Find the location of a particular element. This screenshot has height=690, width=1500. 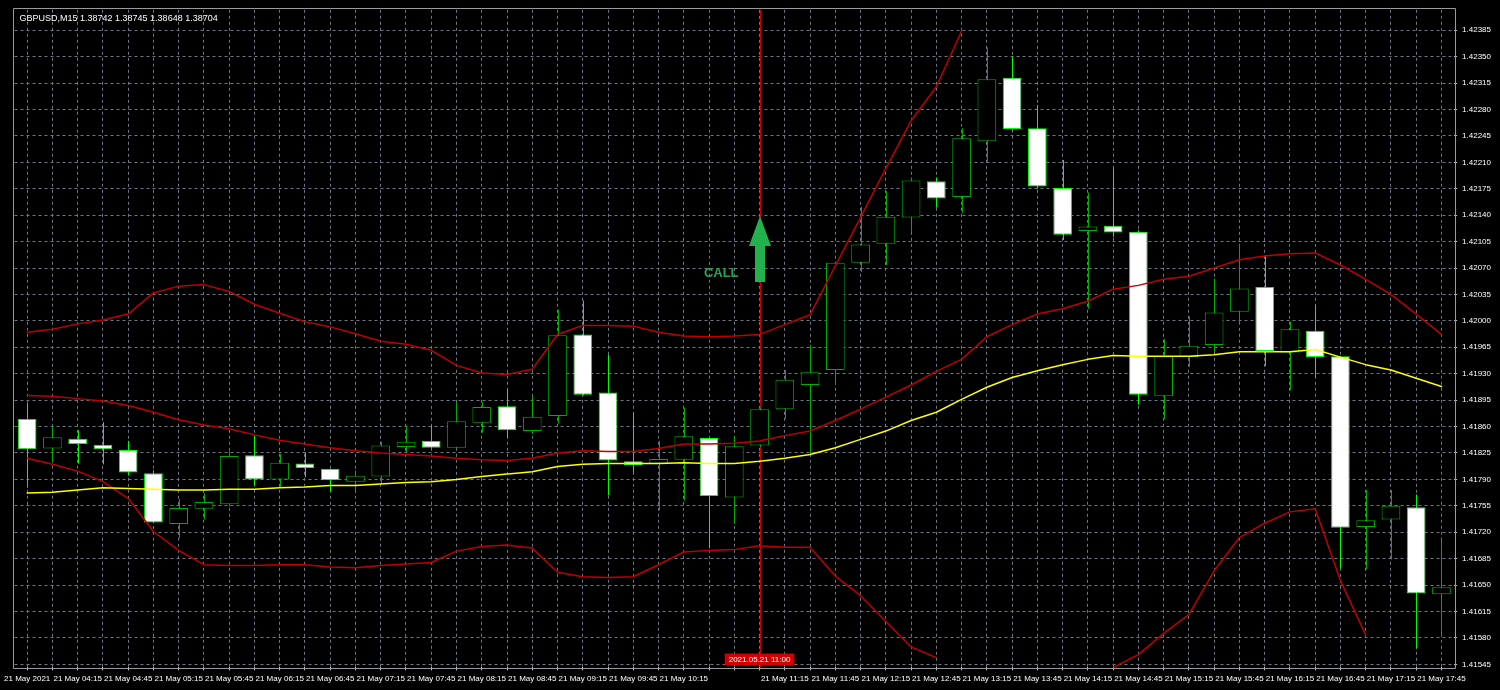

y-tick-label: 1.41930 is located at coordinates (1477, 373).